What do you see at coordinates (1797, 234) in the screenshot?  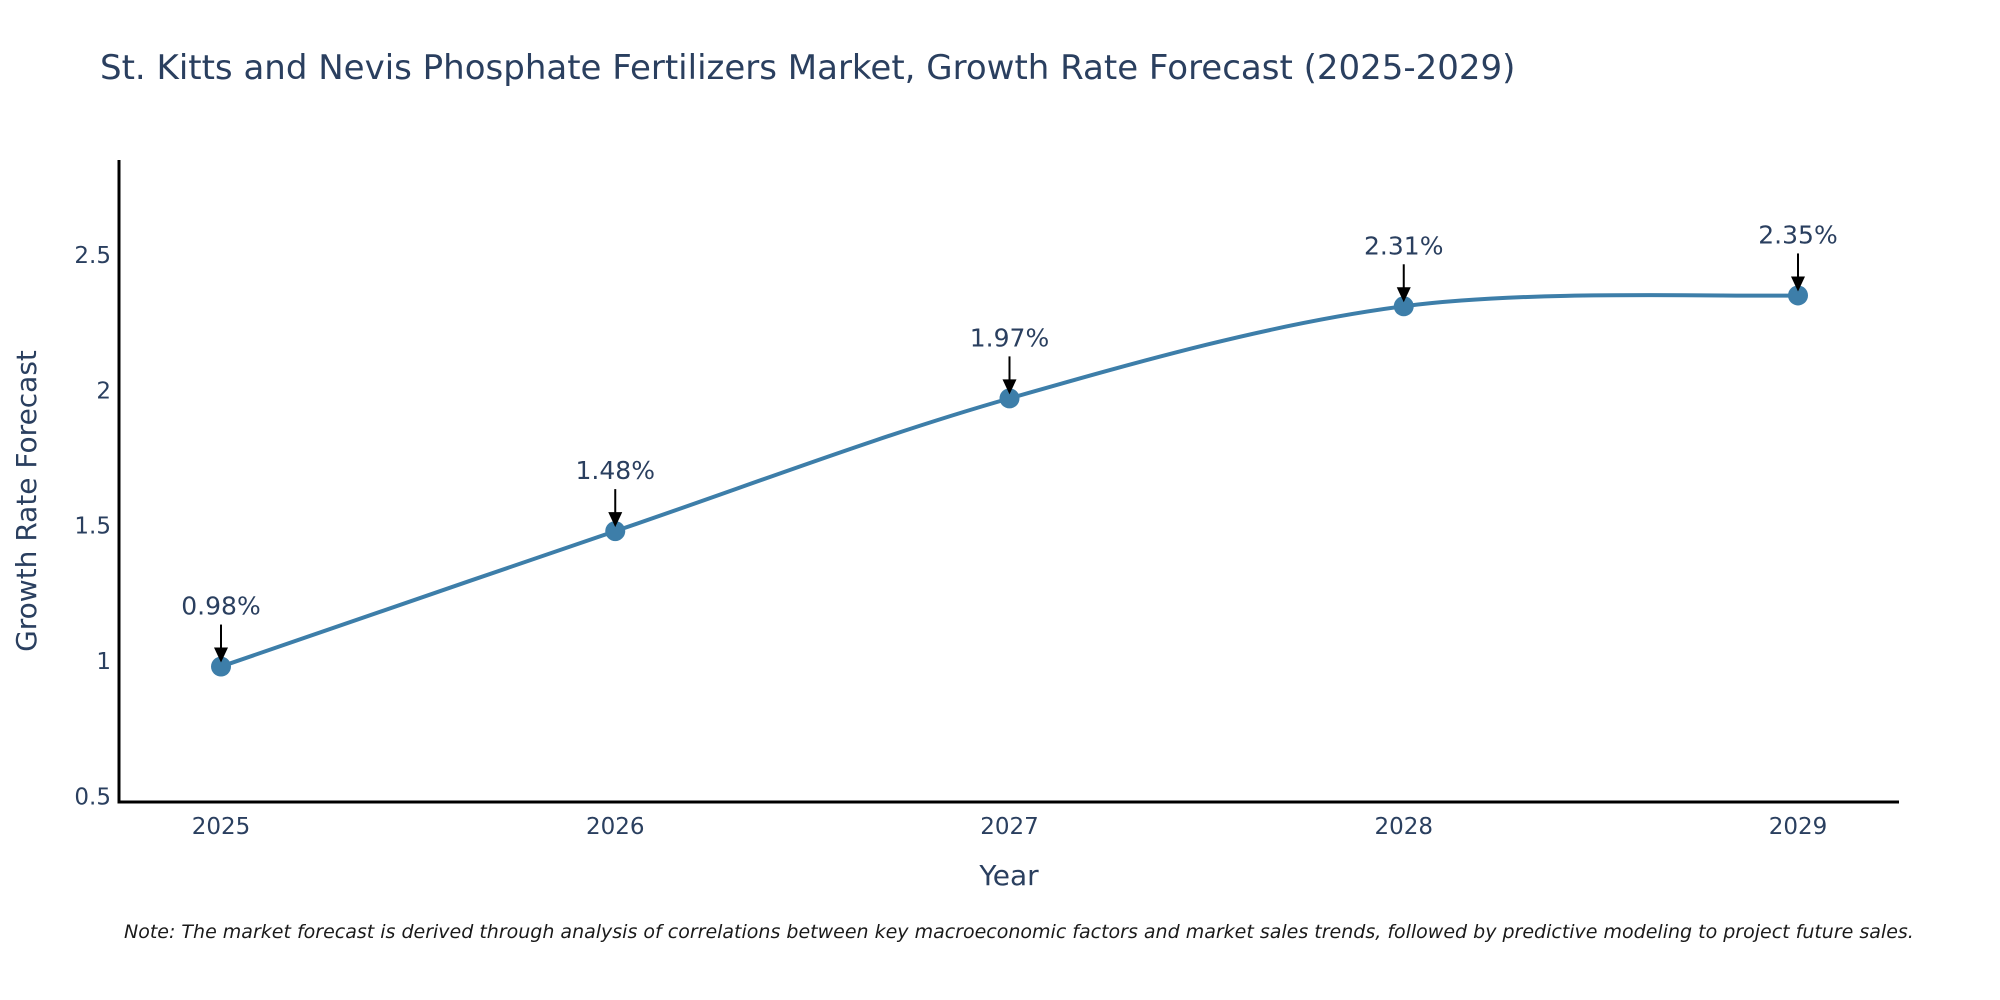 I see `data-label: 2.35%` at bounding box center [1797, 234].